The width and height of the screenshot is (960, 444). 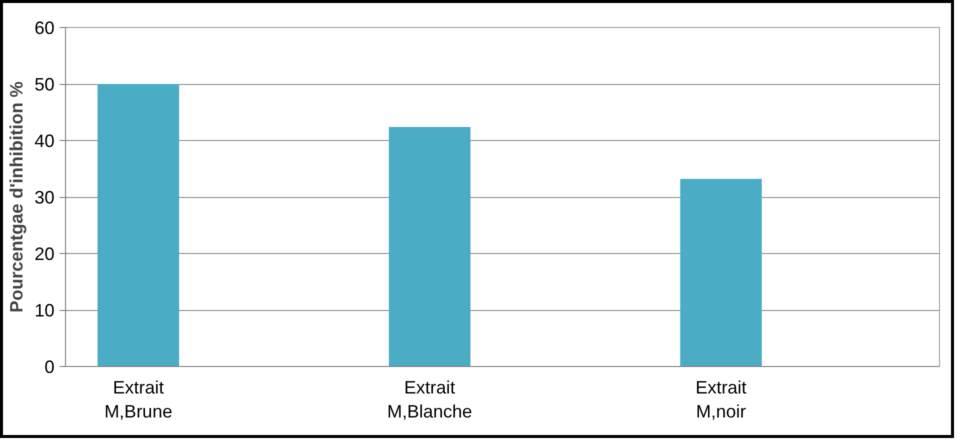 I want to click on y-tick-label: 40, so click(x=44, y=141).